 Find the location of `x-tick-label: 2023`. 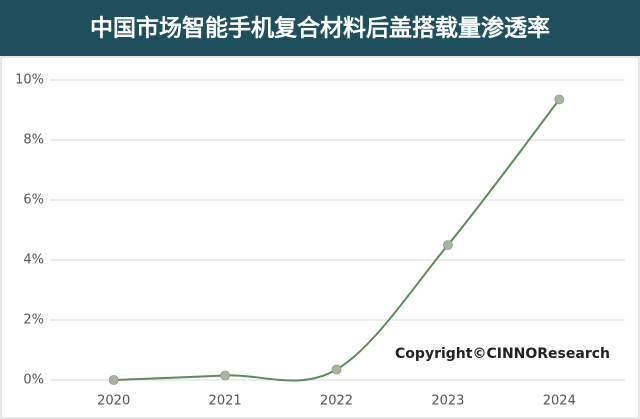

x-tick-label: 2023 is located at coordinates (447, 401).